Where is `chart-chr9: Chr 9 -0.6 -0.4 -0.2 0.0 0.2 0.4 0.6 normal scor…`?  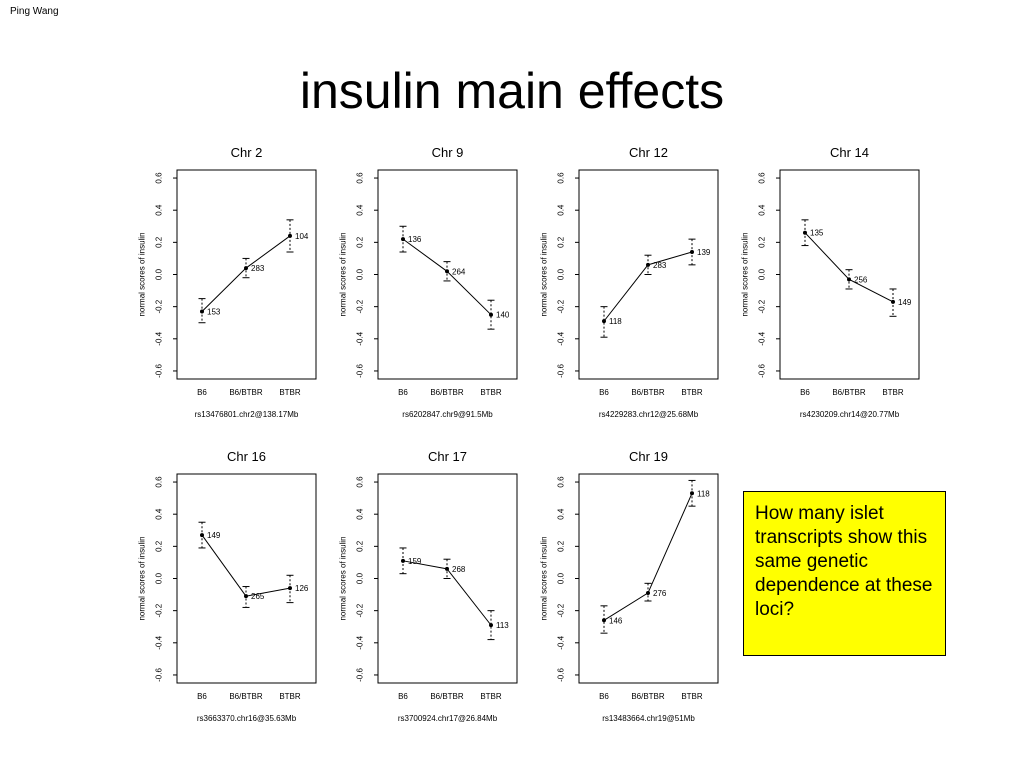 chart-chr9: Chr 9 -0.6 -0.4 -0.2 0.0 0.2 0.4 0.6 normal scor… is located at coordinates (428, 282).